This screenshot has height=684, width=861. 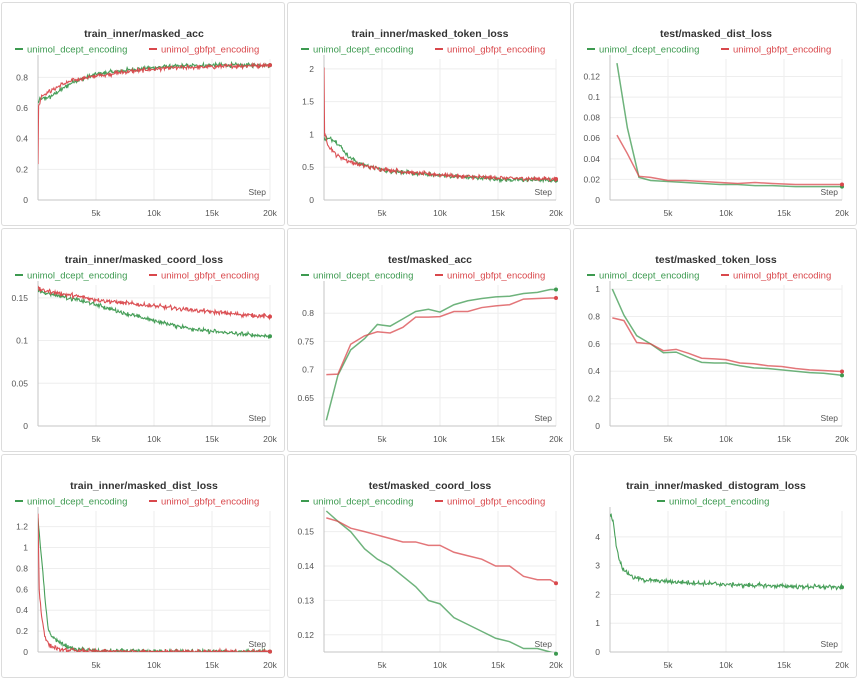 I want to click on y-tick-label: 0.02, so click(x=591, y=179).